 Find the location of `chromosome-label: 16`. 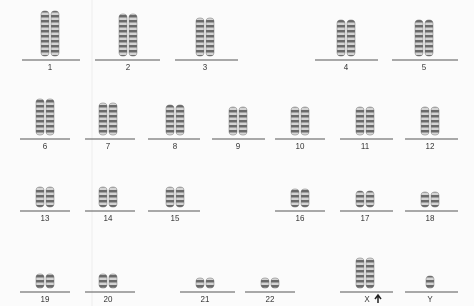

chromosome-label: 16 is located at coordinates (300, 218).